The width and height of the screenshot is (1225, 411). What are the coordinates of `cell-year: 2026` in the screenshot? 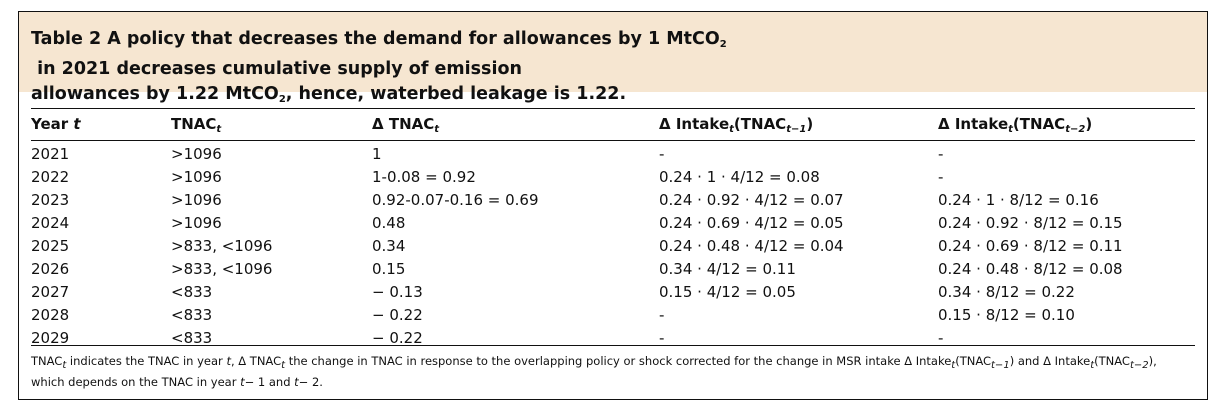 It's located at (50, 269).